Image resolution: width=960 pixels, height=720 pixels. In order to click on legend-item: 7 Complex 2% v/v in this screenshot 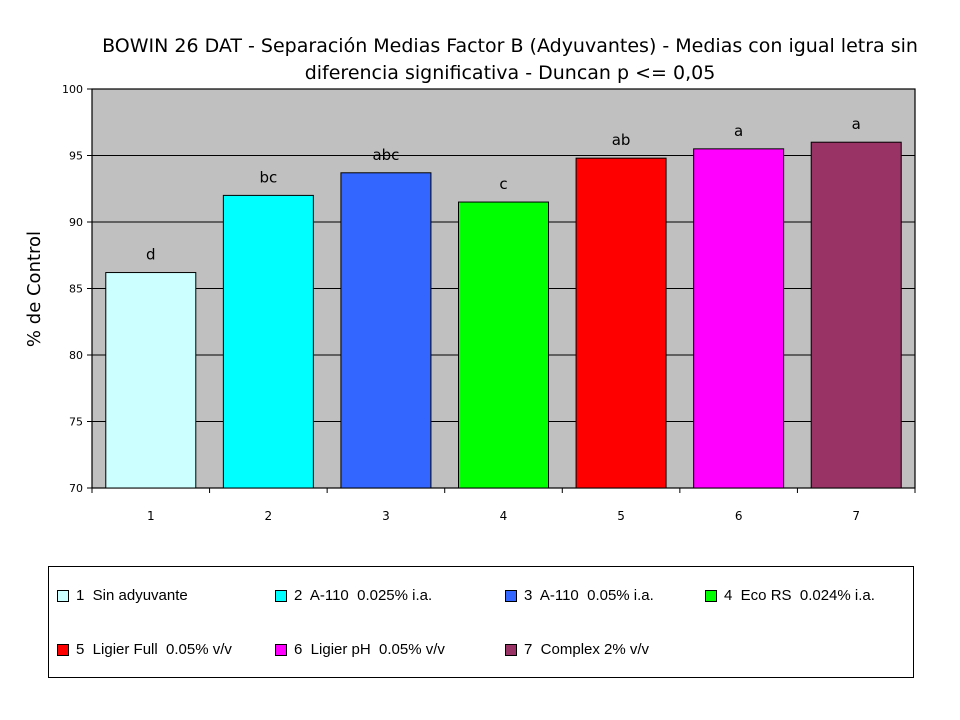, I will do `click(577, 649)`.